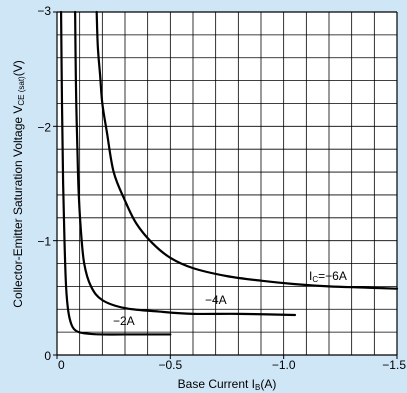 Image resolution: width=407 pixels, height=393 pixels. What do you see at coordinates (315, 279) in the screenshot?
I see `annotation-6a-sub: C` at bounding box center [315, 279].